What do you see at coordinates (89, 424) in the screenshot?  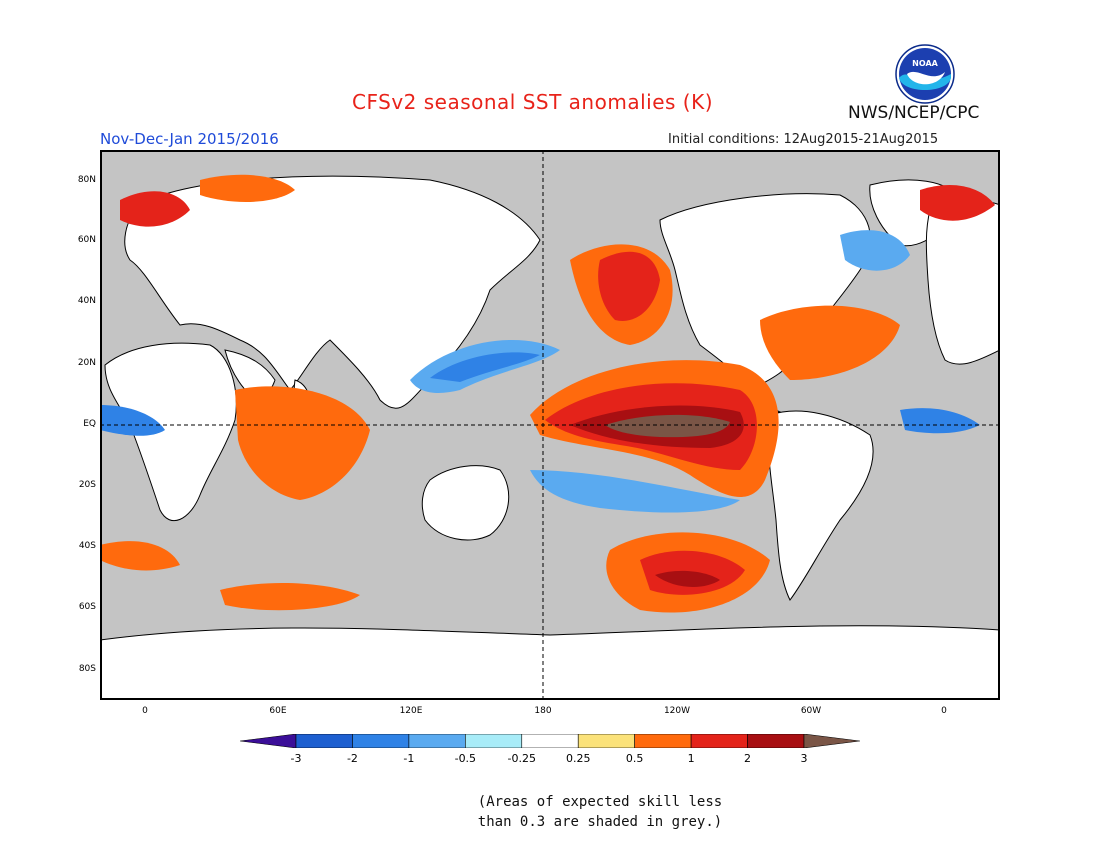 I see `lat-label: EQ` at bounding box center [89, 424].